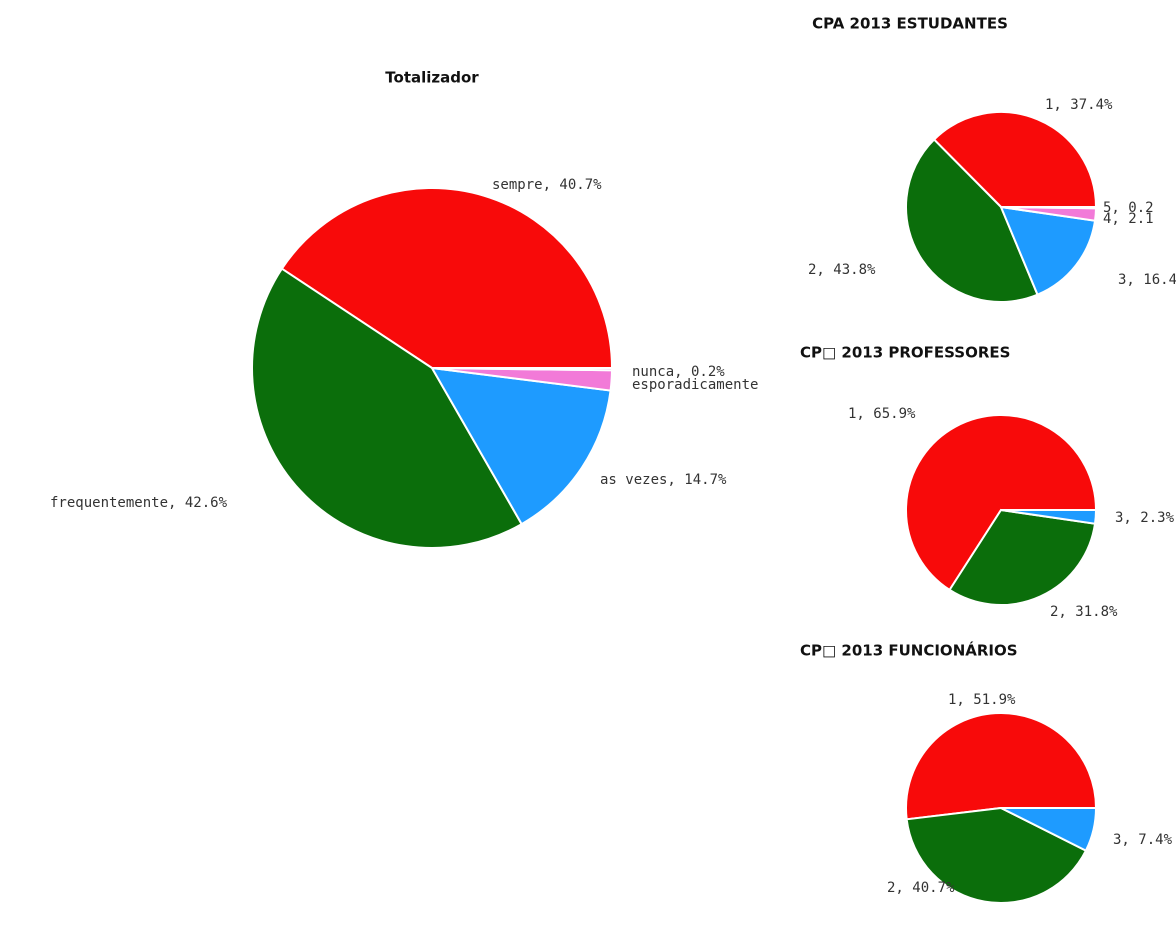  Describe the element at coordinates (882, 414) in the screenshot. I see `slice-label: 1, 65.9%` at that location.